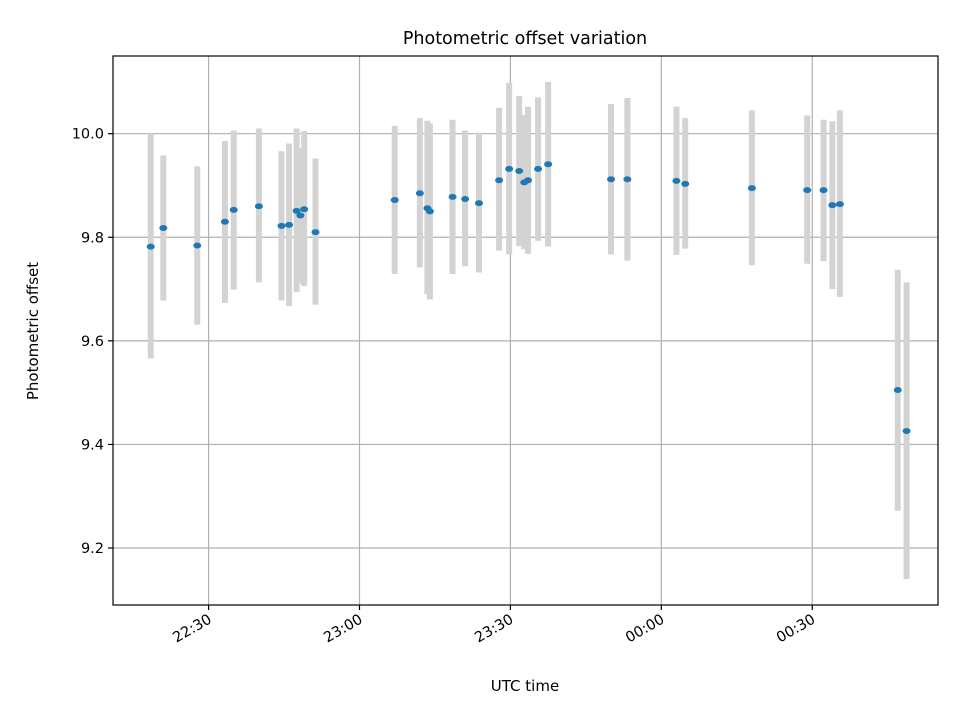  Describe the element at coordinates (525, 39) in the screenshot. I see `chart-title: Photometric offset variation` at that location.